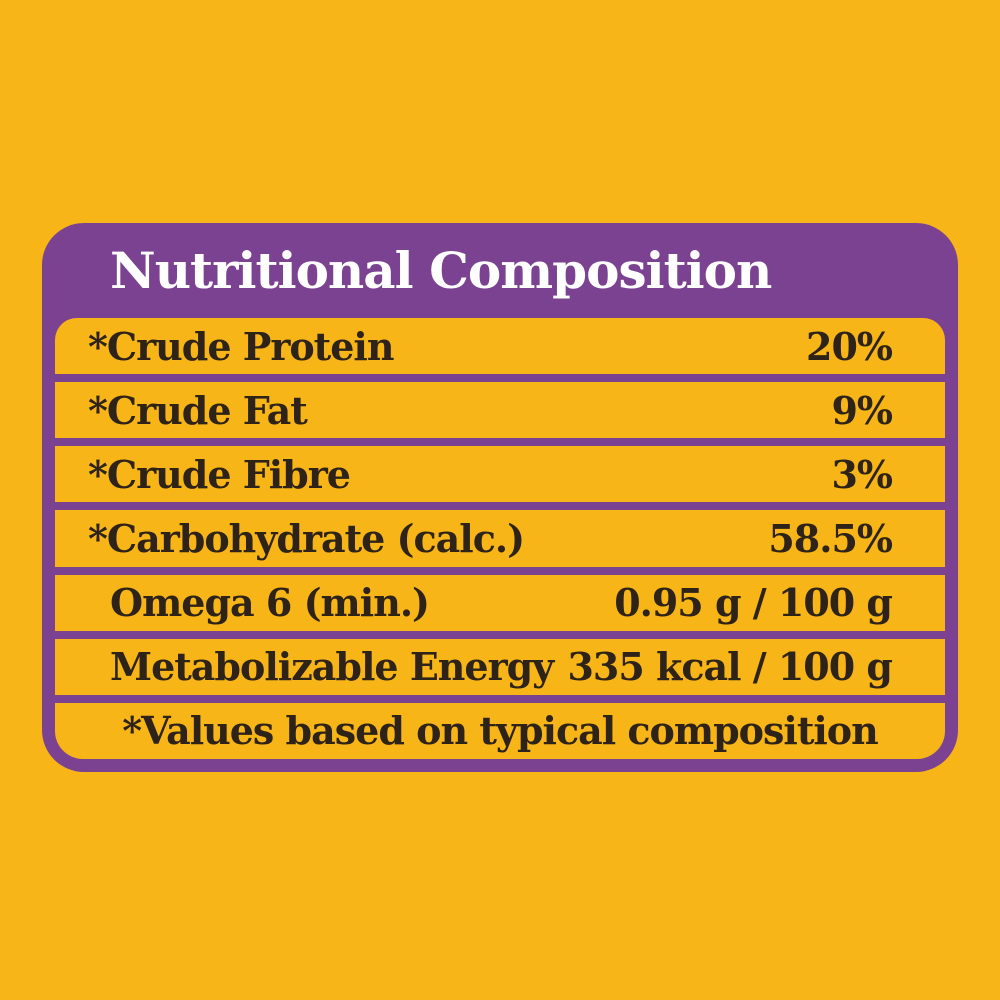 This screenshot has height=1000, width=1000. Describe the element at coordinates (830, 538) in the screenshot. I see `nutrient-value: 58.5%` at that location.